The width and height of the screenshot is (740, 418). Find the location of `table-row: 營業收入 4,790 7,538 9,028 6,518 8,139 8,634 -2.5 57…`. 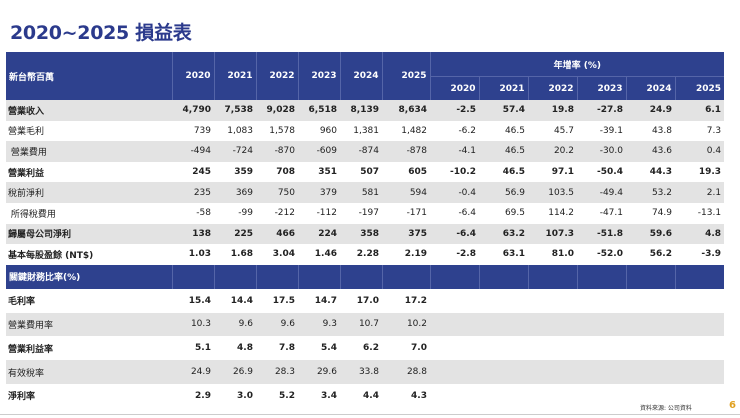

table-row: 營業收入 4,790 7,538 9,028 6,518 8,139 8,634 -2.5 57… is located at coordinates (365, 110).